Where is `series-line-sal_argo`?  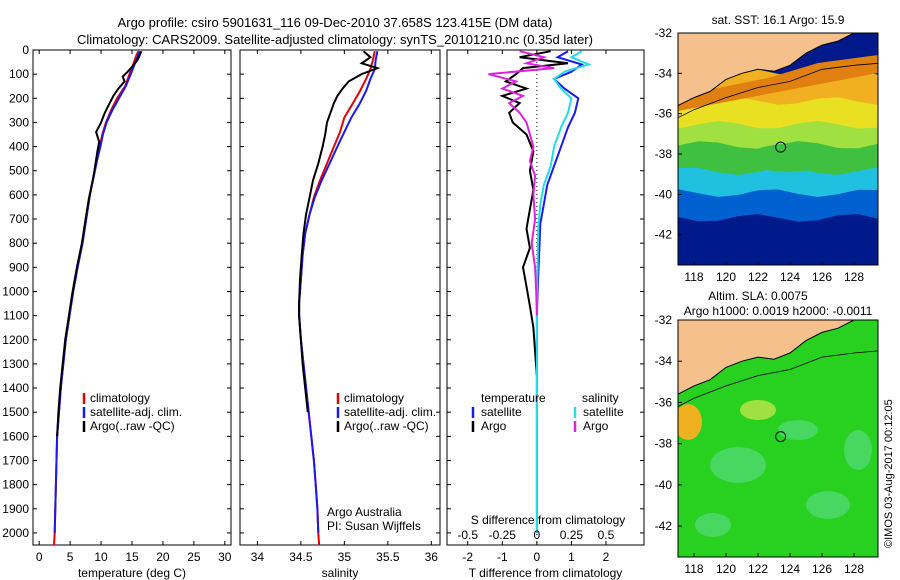
series-line-sal_argo is located at coordinates (521, 183).